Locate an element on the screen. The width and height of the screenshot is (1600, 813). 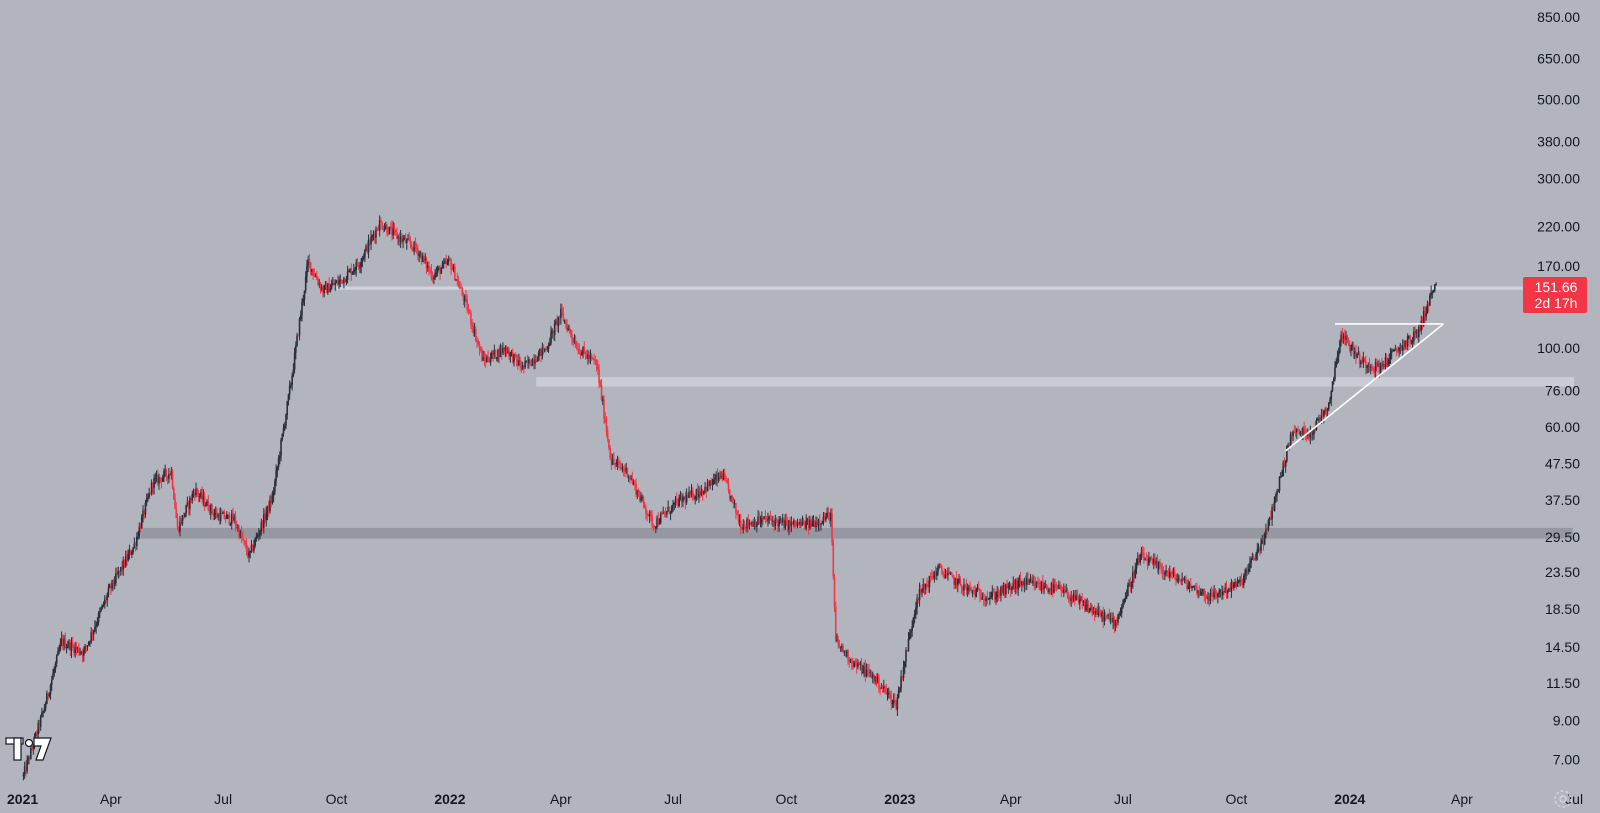
y-tick-label: 14.50 is located at coordinates (1562, 647).